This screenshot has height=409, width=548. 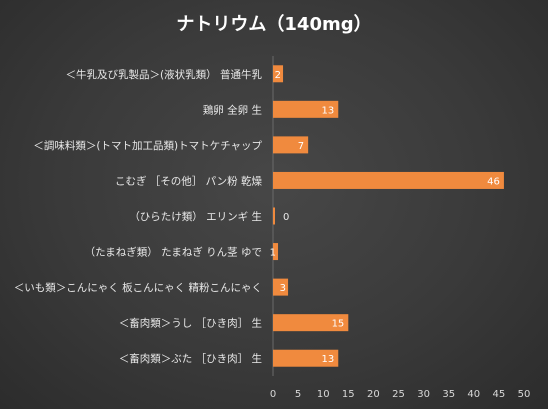 I want to click on category-label: ＜畜肉類＞ぶた ［ひき肉］ 生, so click(x=190, y=358).